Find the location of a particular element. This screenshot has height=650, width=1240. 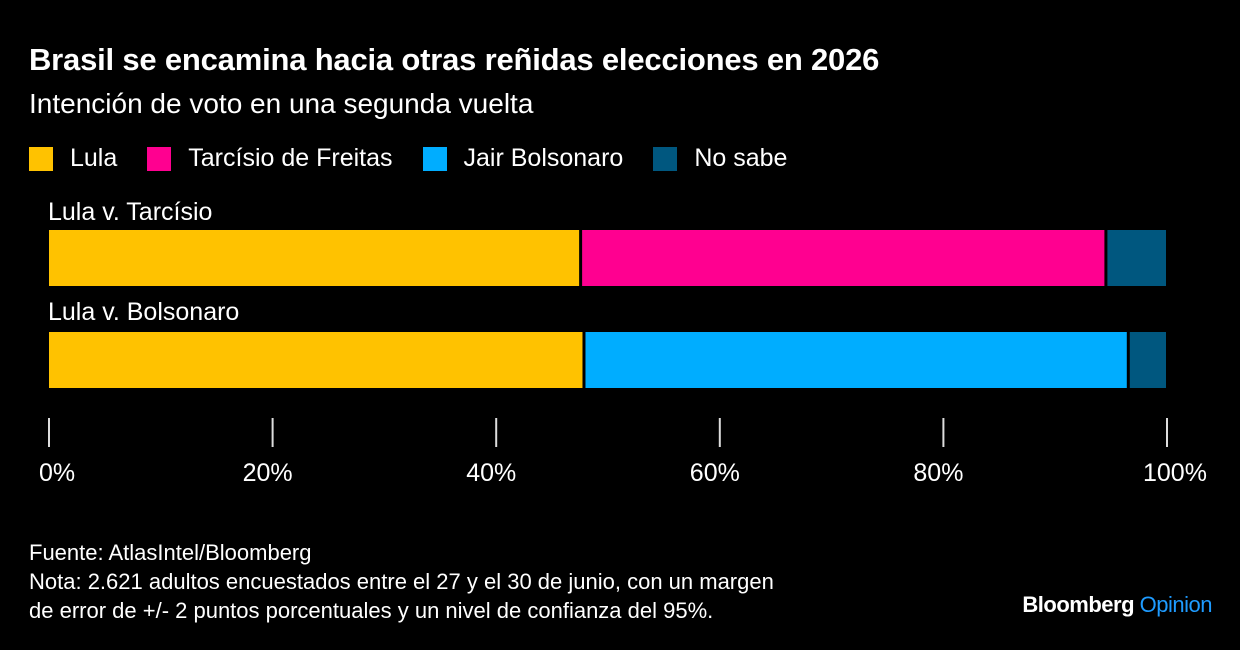

legend-item-no-sabe: No sabe is located at coordinates (720, 158).